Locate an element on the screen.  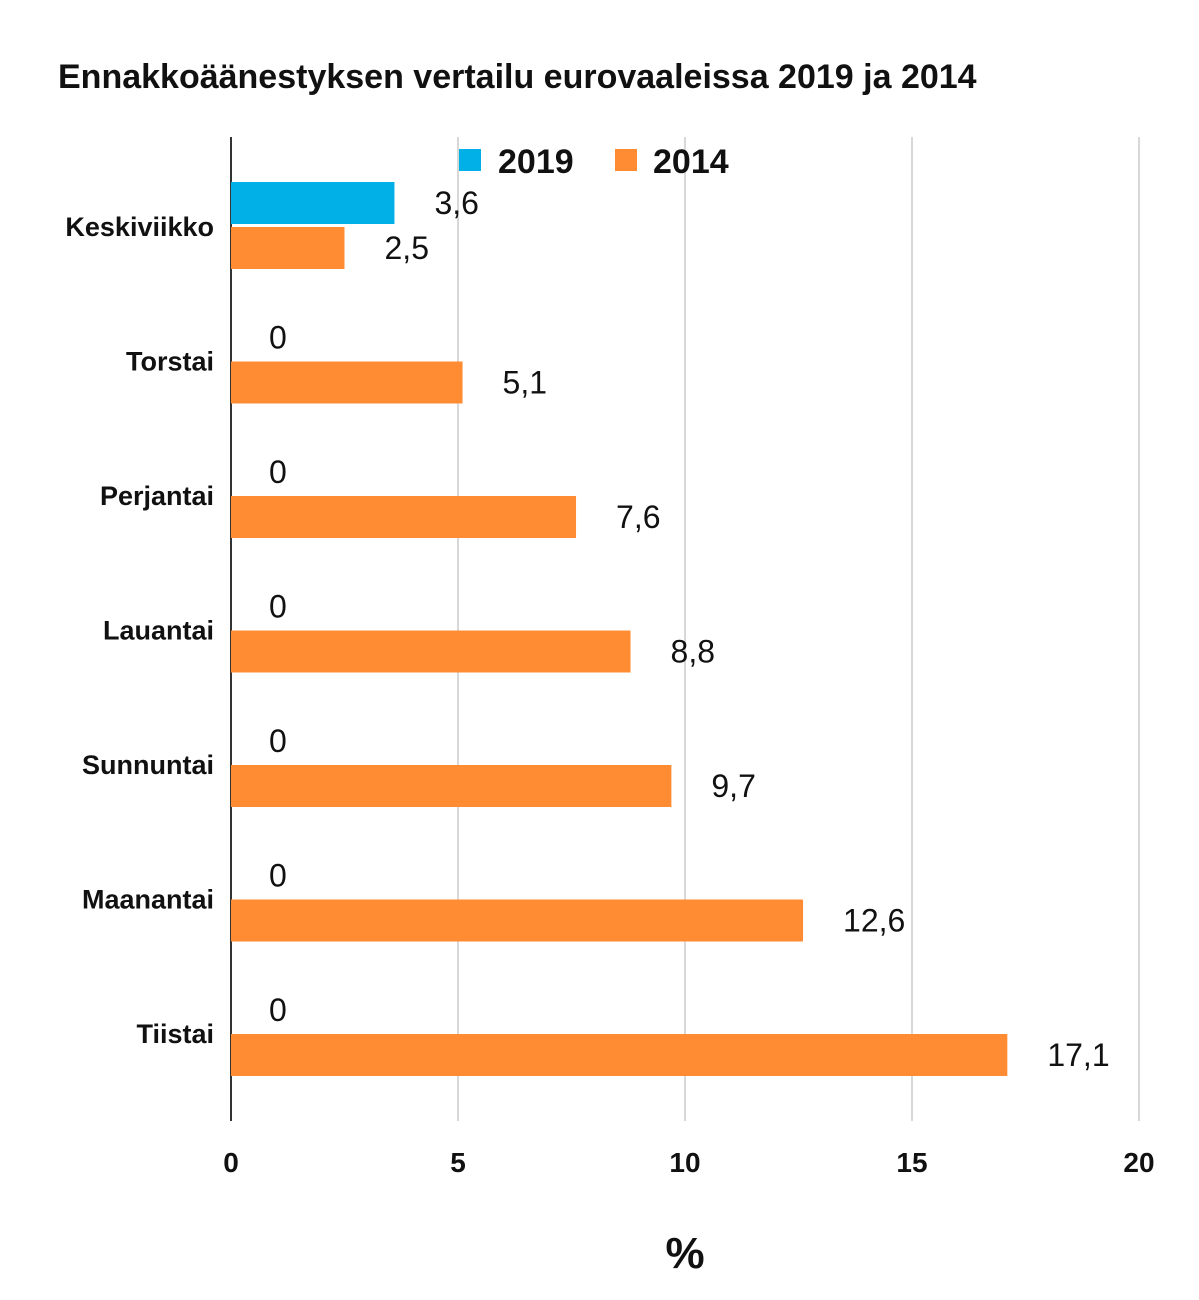
data-label-2014: 8,8 is located at coordinates (693, 652).